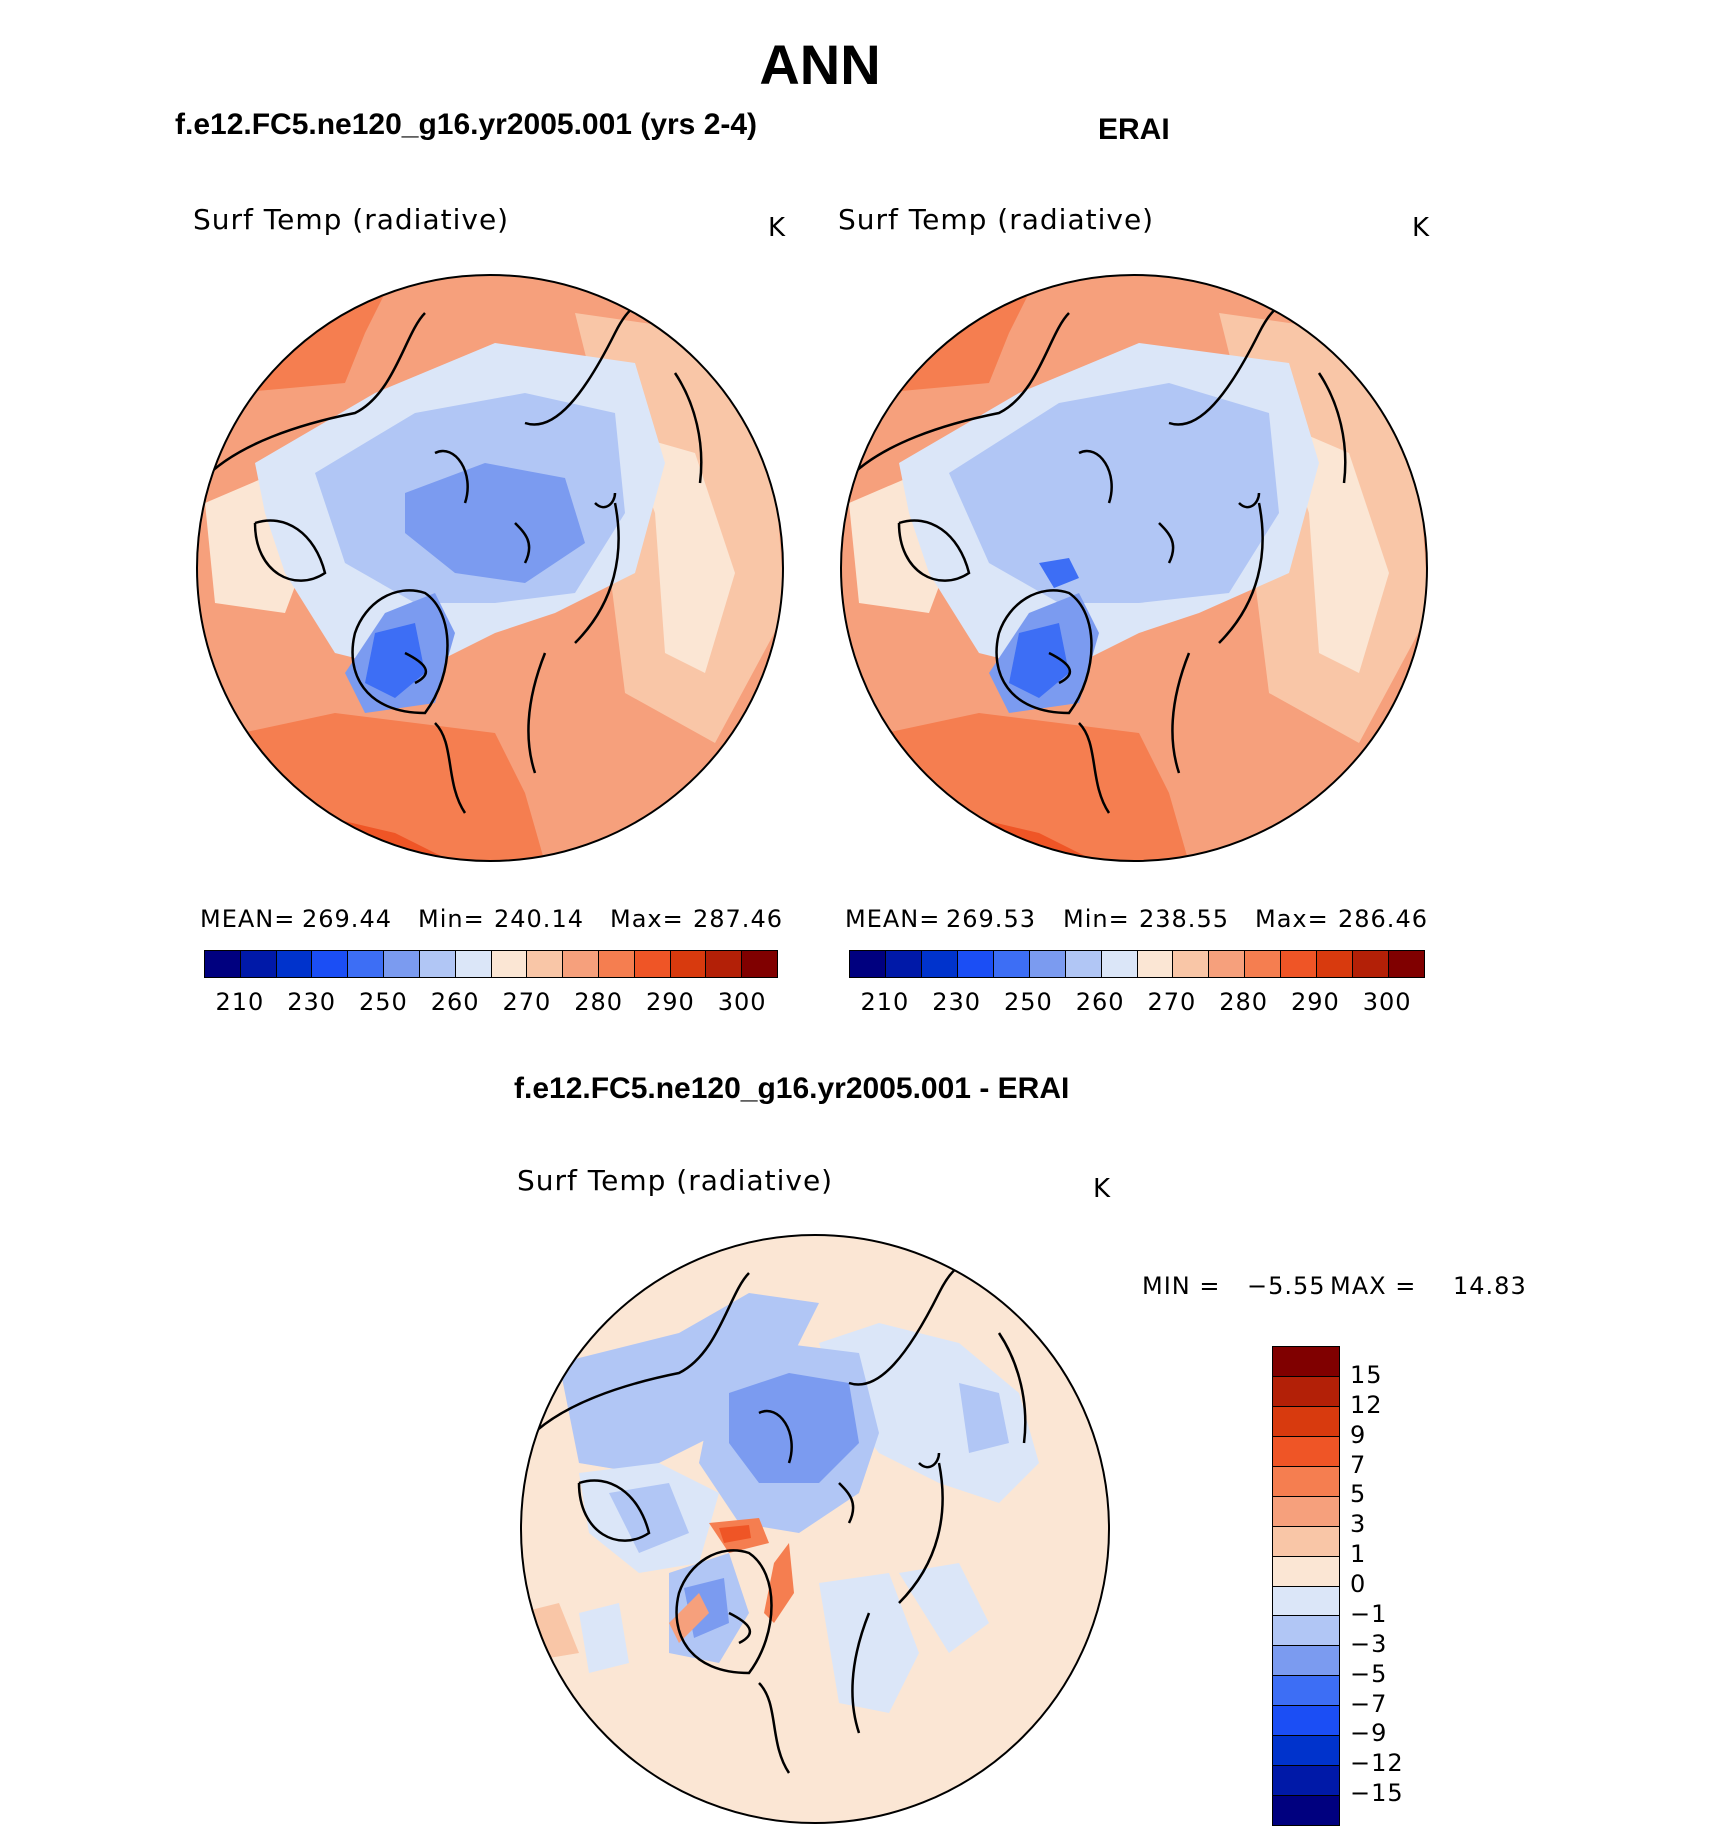 The width and height of the screenshot is (1710, 1840). Describe the element at coordinates (347, 919) in the screenshot. I see `model-mean-value: 269.44` at that location.